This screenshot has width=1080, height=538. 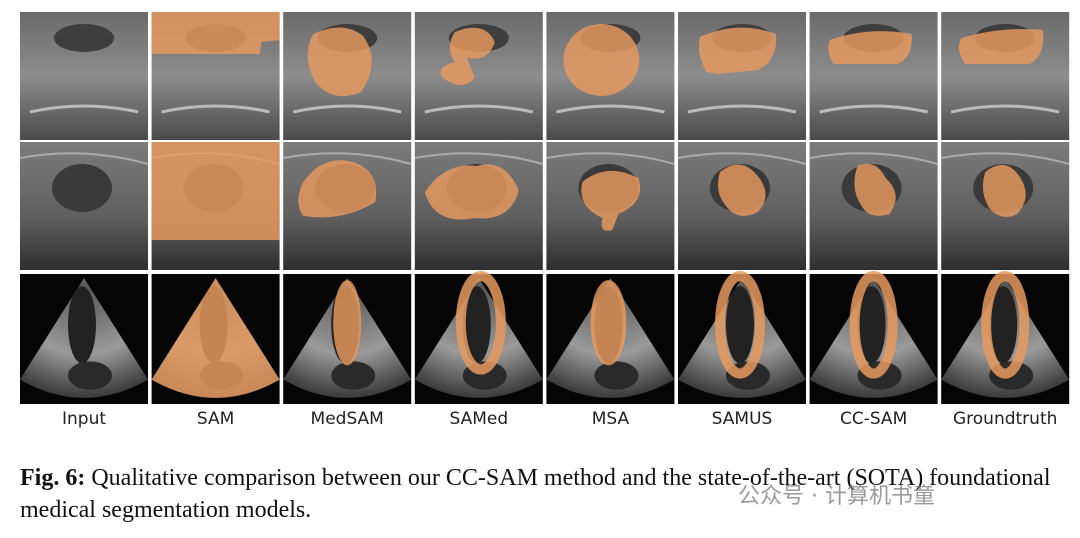 I want to click on column-label: SAM, so click(x=215, y=419).